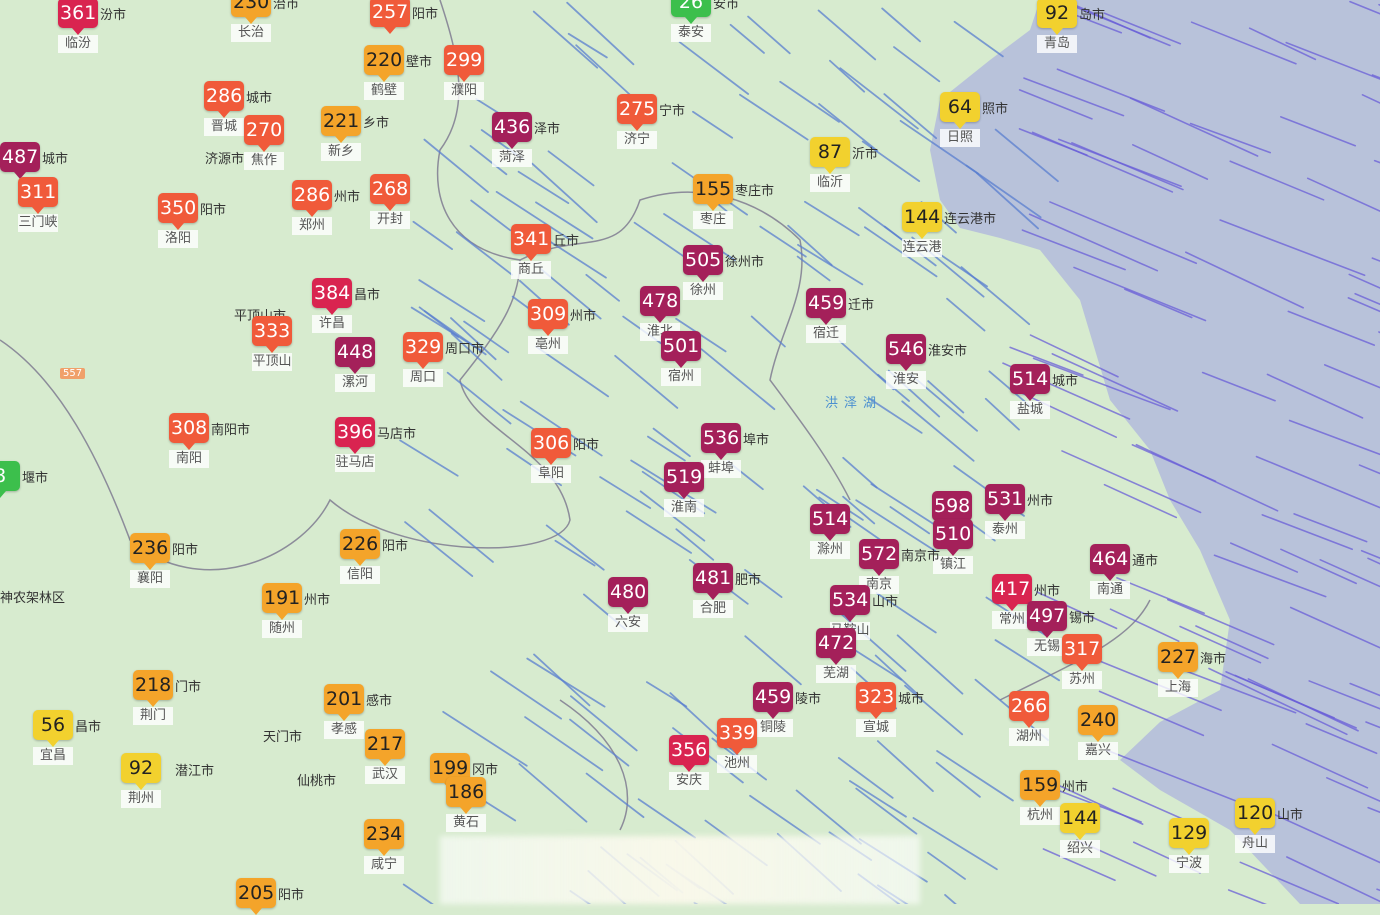  What do you see at coordinates (548, 317) in the screenshot?
I see `aqi-value-badge: 309` at bounding box center [548, 317].